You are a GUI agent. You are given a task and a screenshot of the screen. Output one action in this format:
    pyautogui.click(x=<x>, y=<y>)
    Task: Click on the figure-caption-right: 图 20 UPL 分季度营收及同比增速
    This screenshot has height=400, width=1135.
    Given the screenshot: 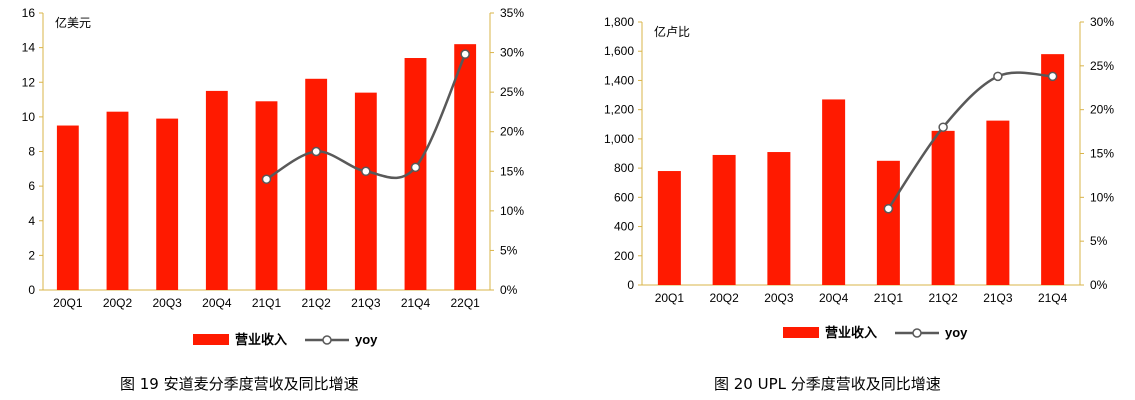 What is the action you would take?
    pyautogui.click(x=827, y=384)
    